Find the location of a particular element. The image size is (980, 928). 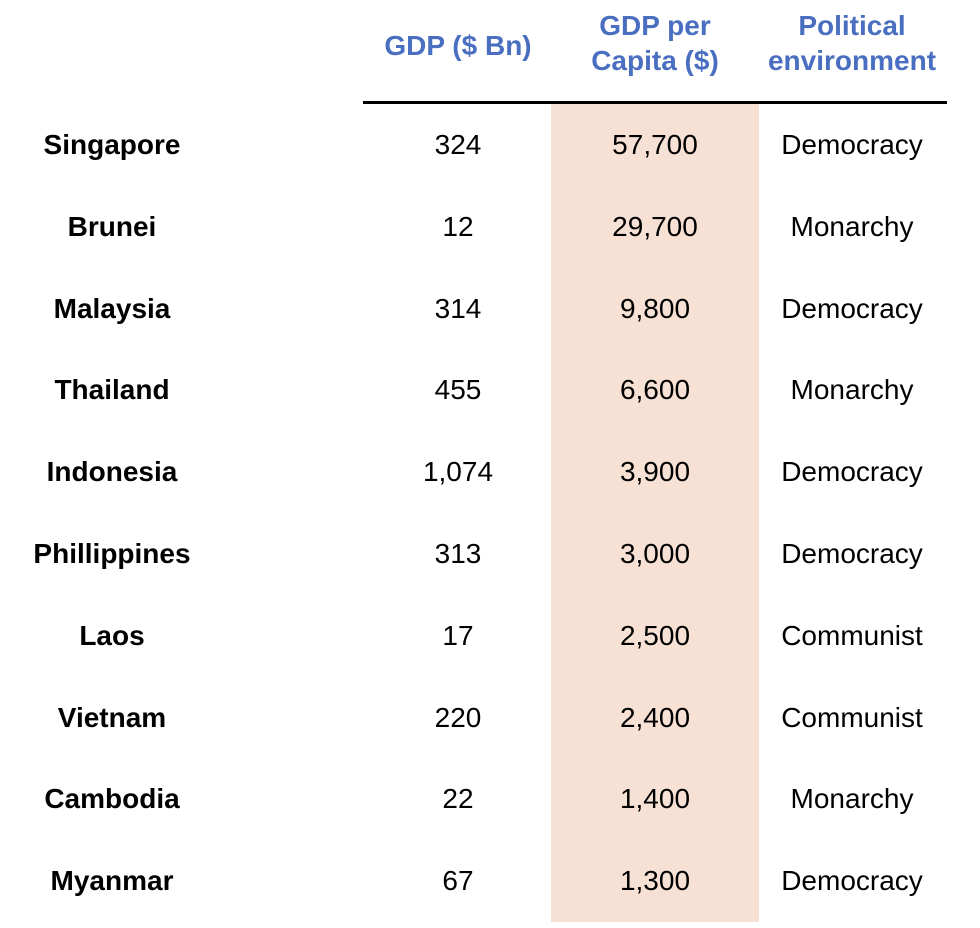

header-divider is located at coordinates (655, 102).